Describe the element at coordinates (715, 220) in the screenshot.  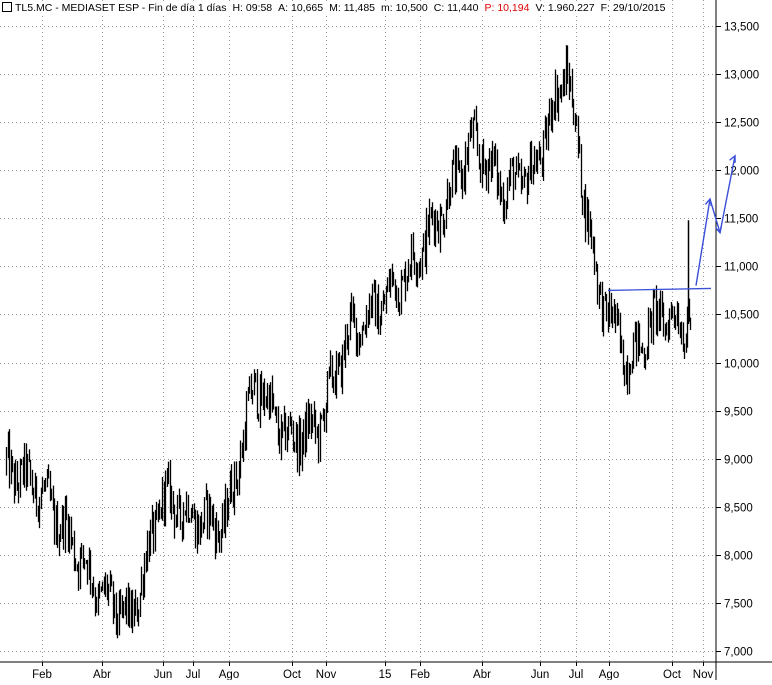
I see `projection-arrow` at that location.